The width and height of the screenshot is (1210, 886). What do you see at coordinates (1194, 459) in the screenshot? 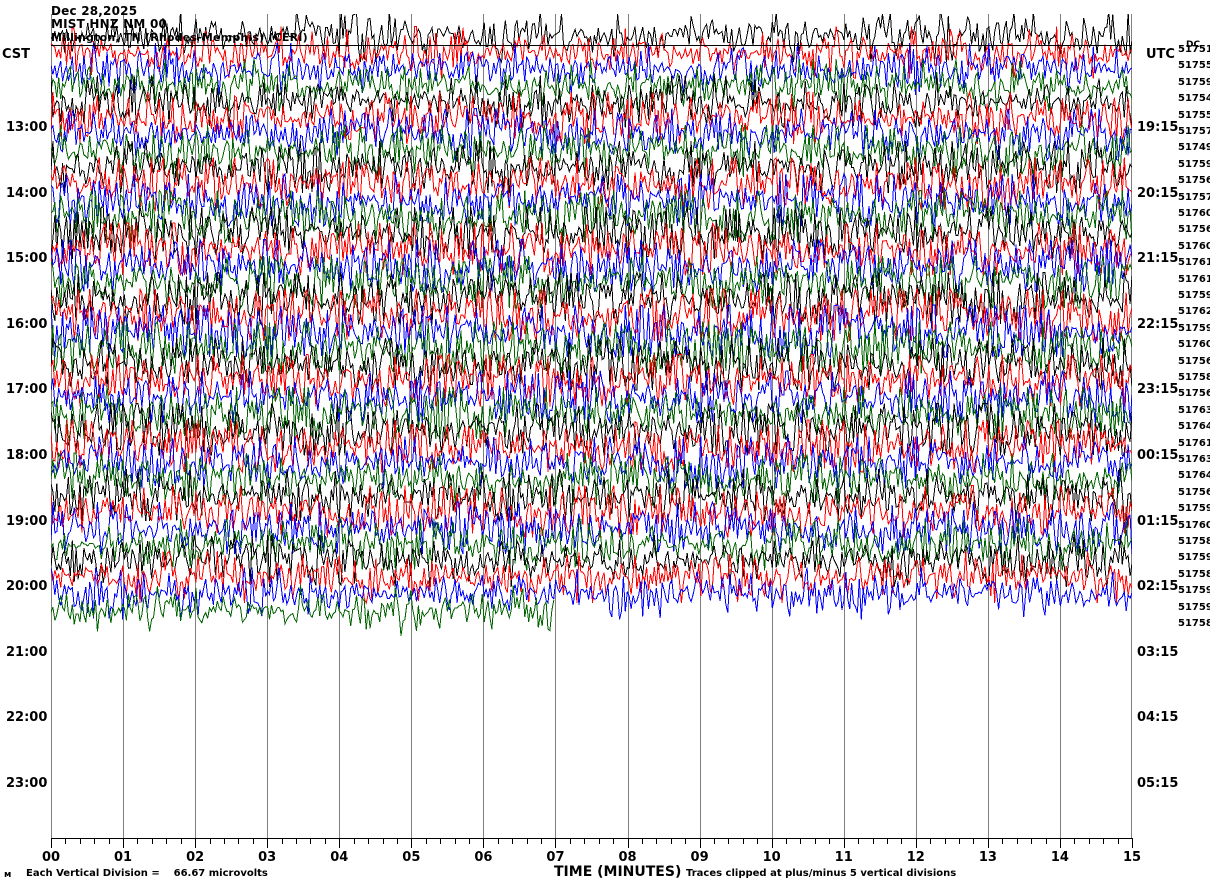
I see `dc-value: 51763` at bounding box center [1194, 459].